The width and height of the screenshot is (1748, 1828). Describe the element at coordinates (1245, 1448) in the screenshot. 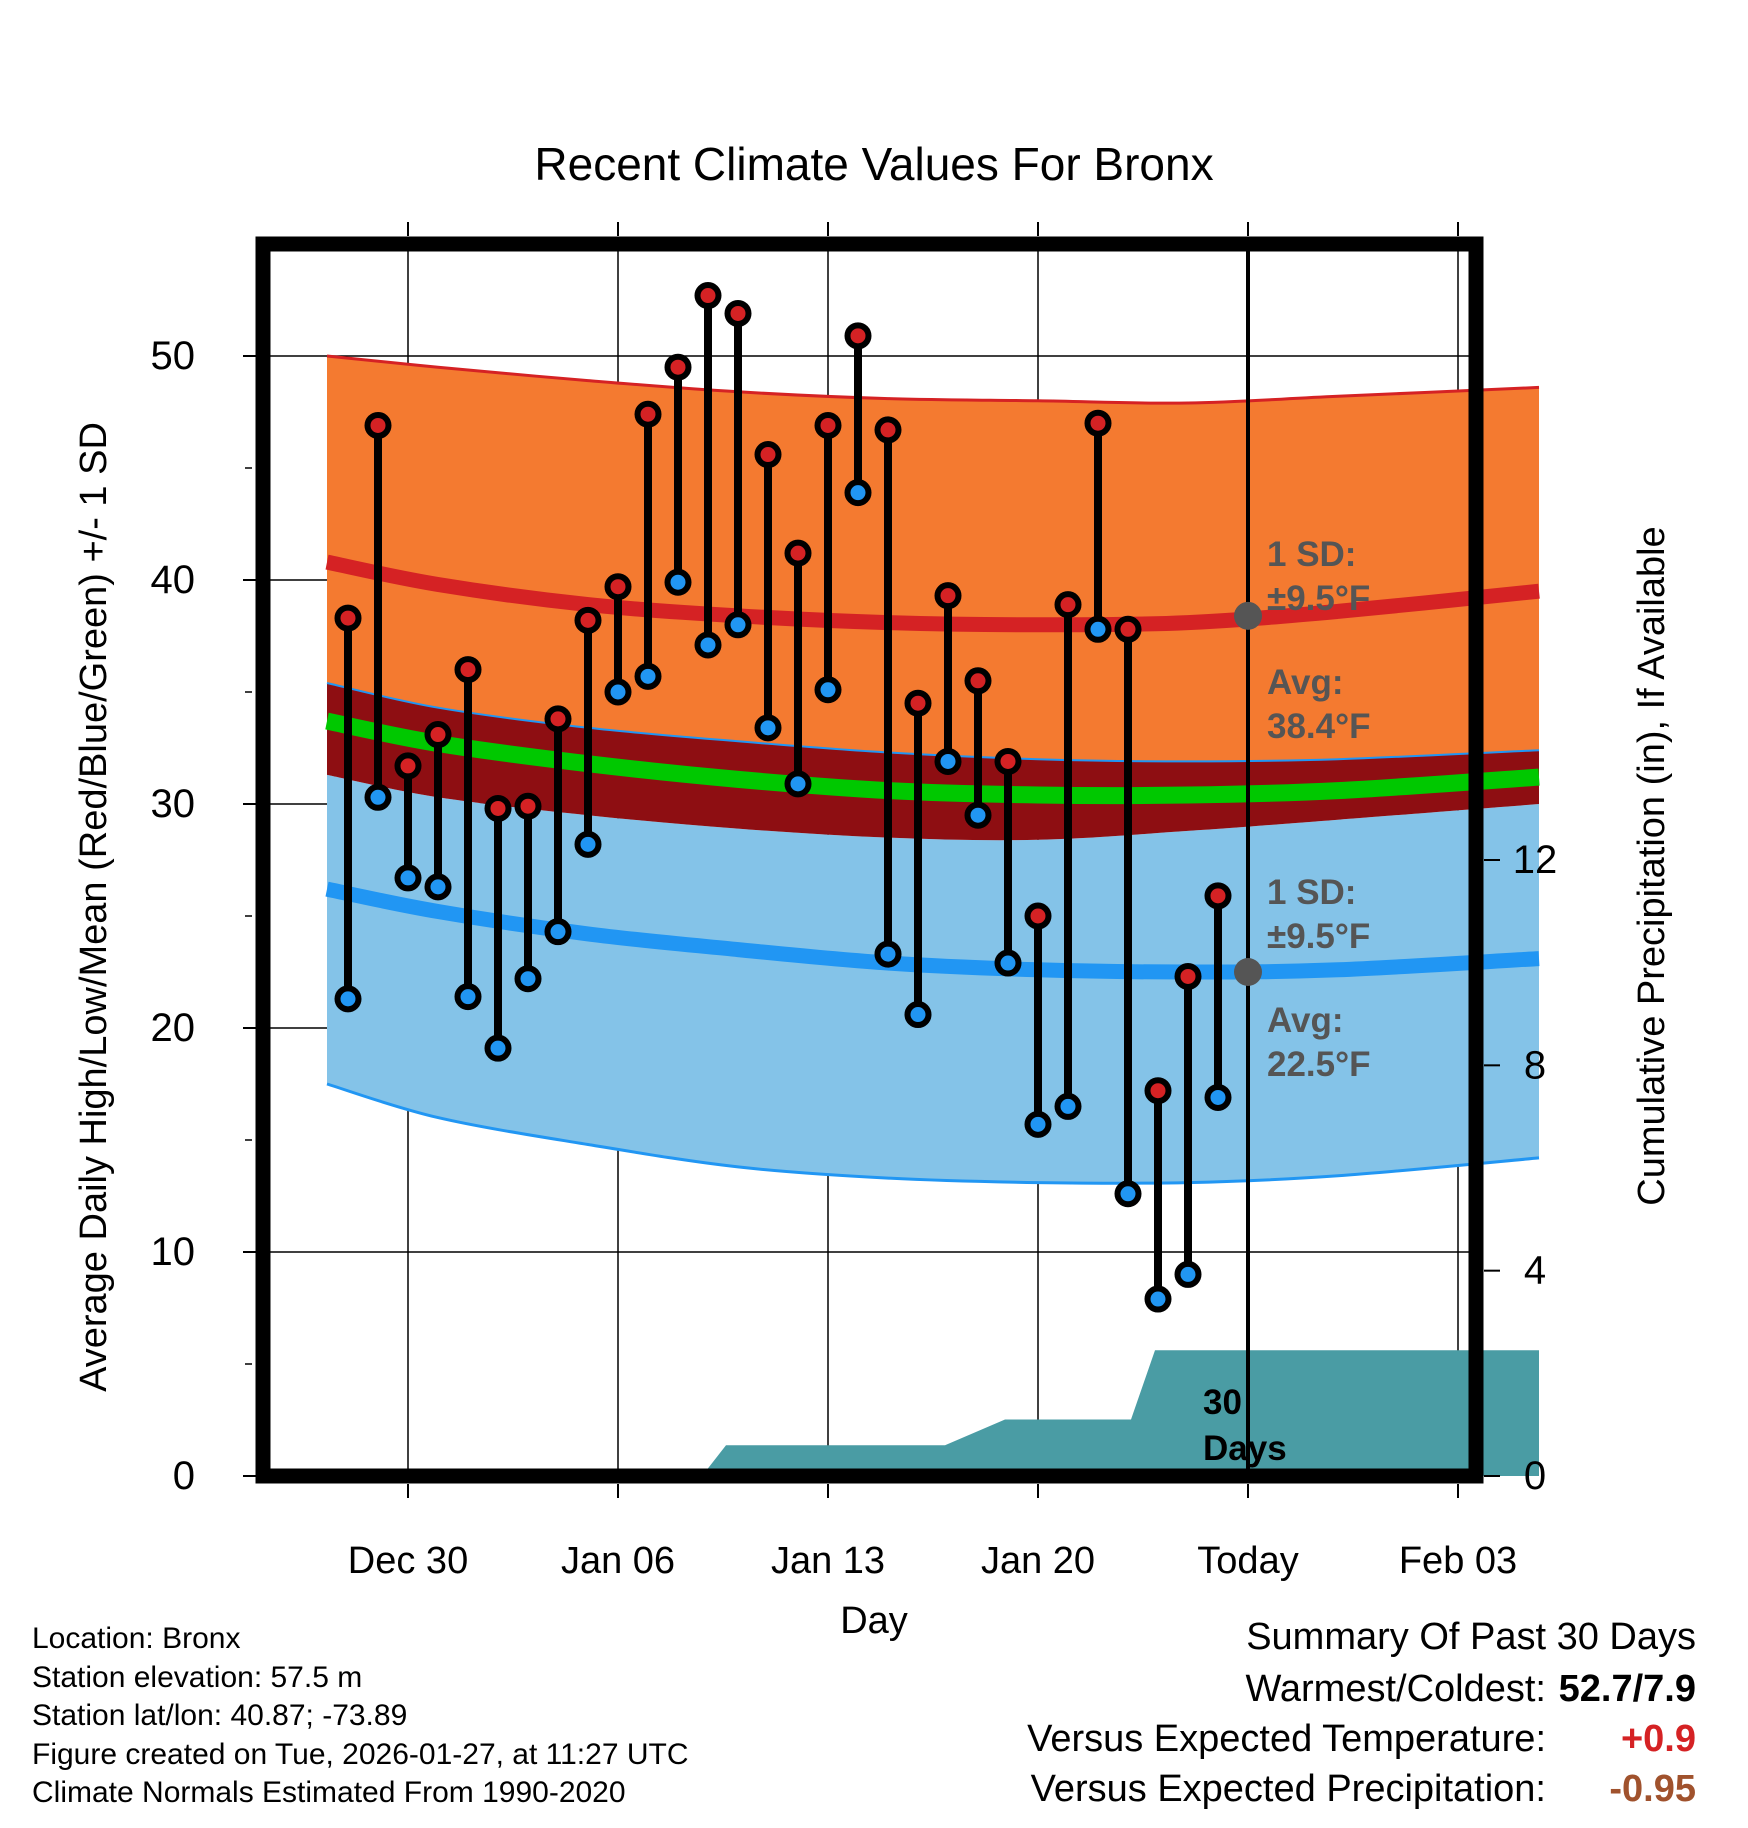

I see `precip-days-unit: Days` at that location.